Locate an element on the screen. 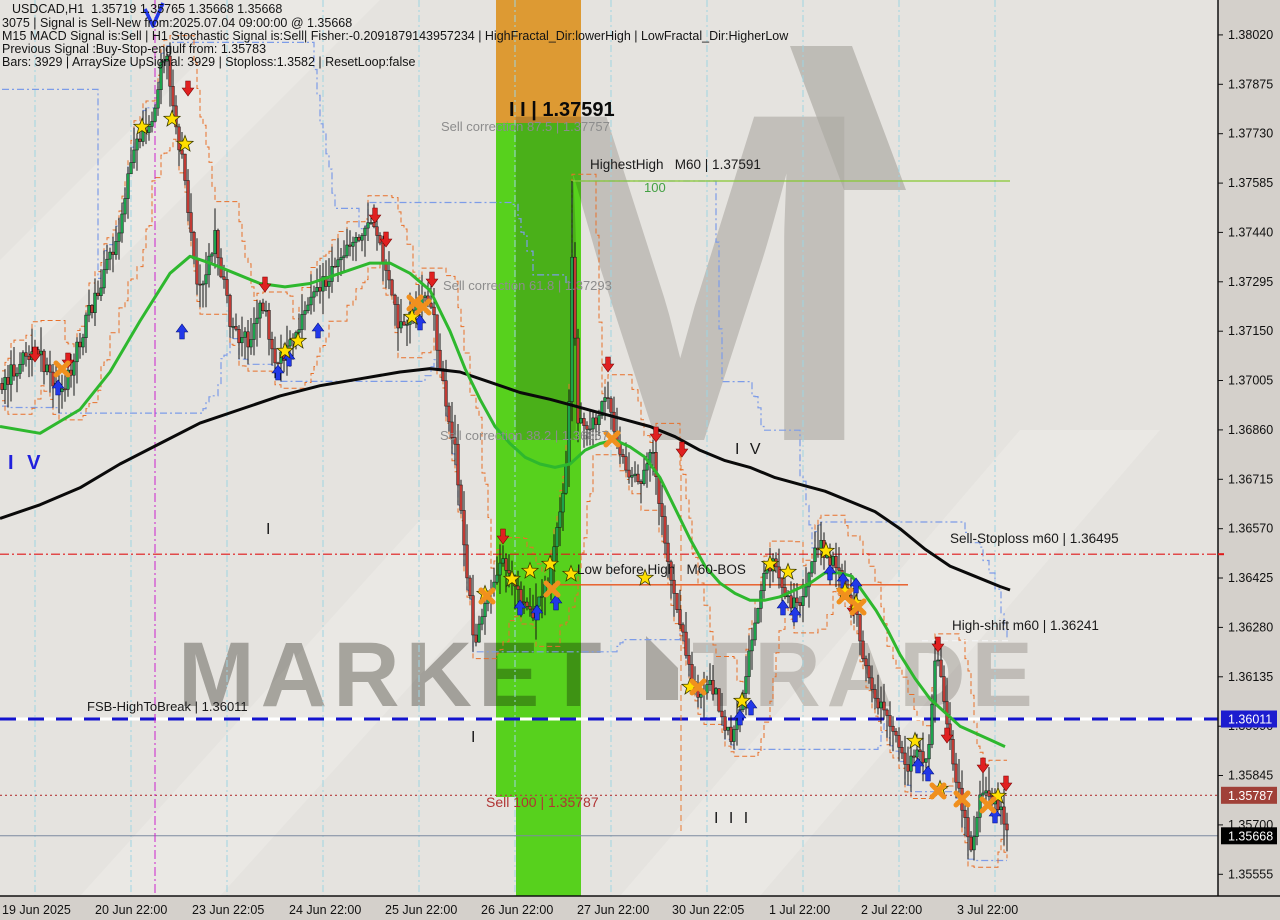 The height and width of the screenshot is (920, 1280). time-tick-label: 3 Jul 22:00 is located at coordinates (987, 910).